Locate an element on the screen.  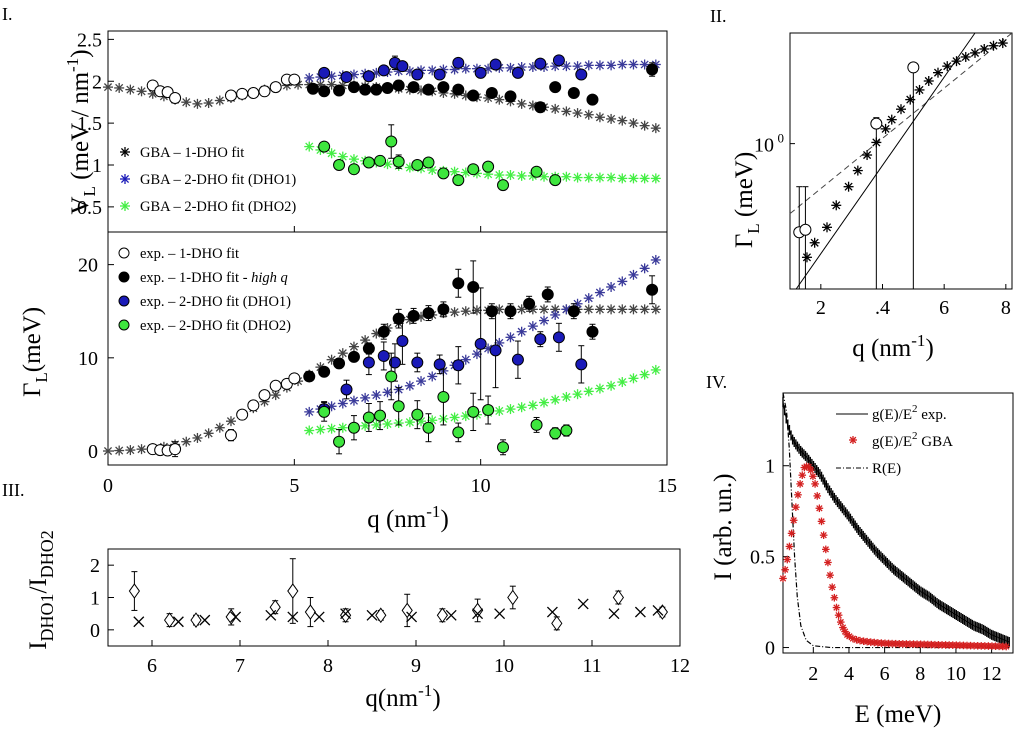
xlabel-tail: ) is located at coordinates (436, 698).